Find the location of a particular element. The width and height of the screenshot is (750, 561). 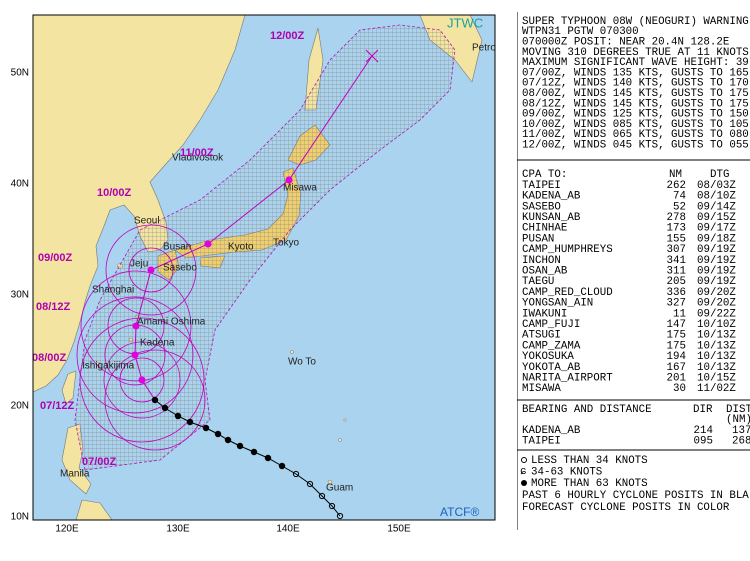

warning-line: 08/12Z, WINDS 145 KTS, GUSTS TO 175 is located at coordinates (635, 104).